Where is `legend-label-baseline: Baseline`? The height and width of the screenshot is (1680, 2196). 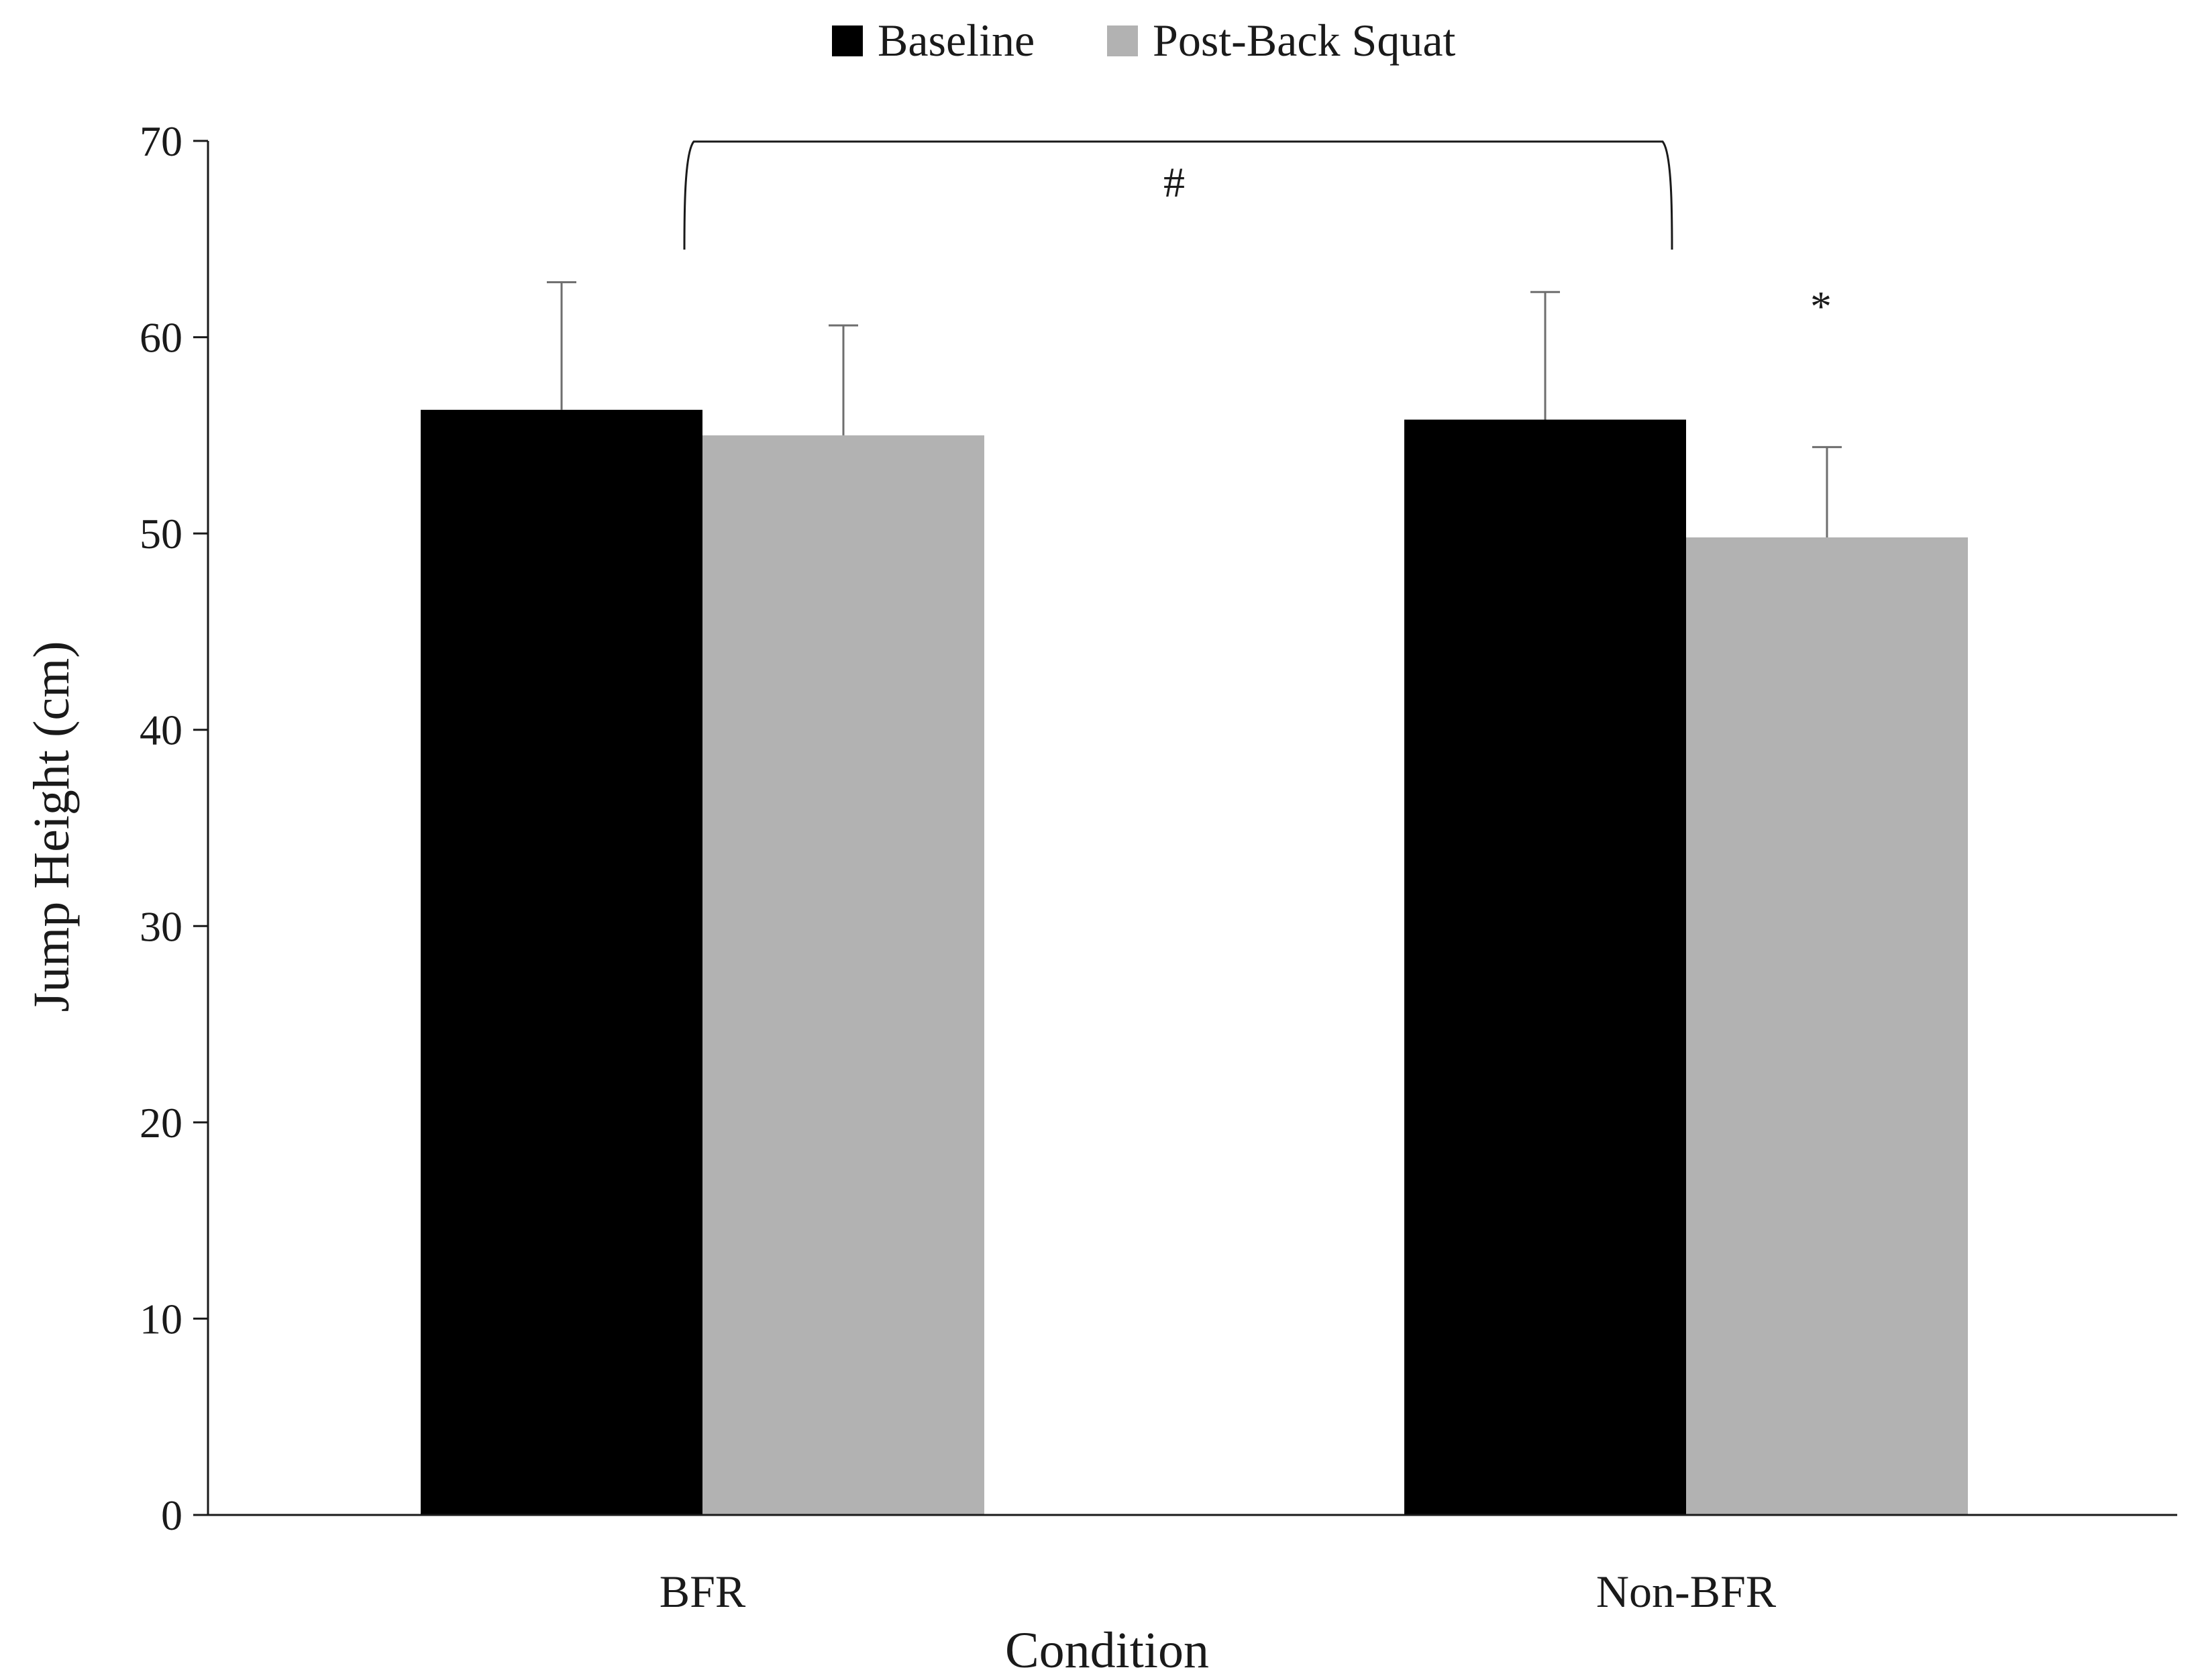 legend-label-baseline: Baseline is located at coordinates (956, 40).